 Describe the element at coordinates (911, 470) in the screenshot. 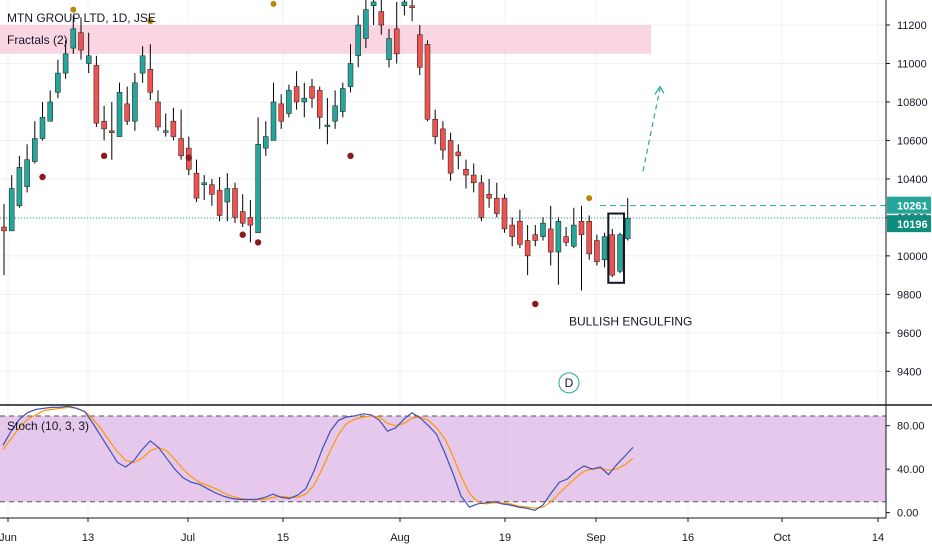

I see `stoch-tick-label: 40.00` at that location.